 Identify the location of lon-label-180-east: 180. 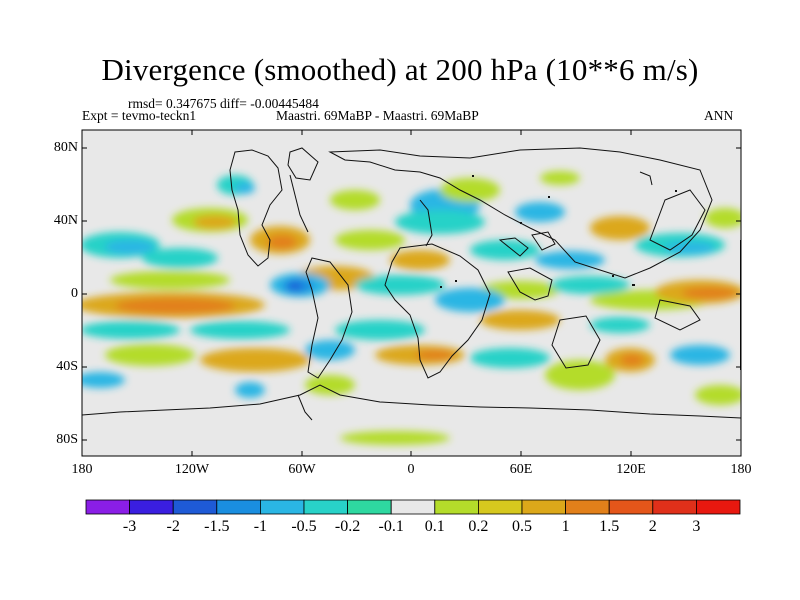
(741, 469).